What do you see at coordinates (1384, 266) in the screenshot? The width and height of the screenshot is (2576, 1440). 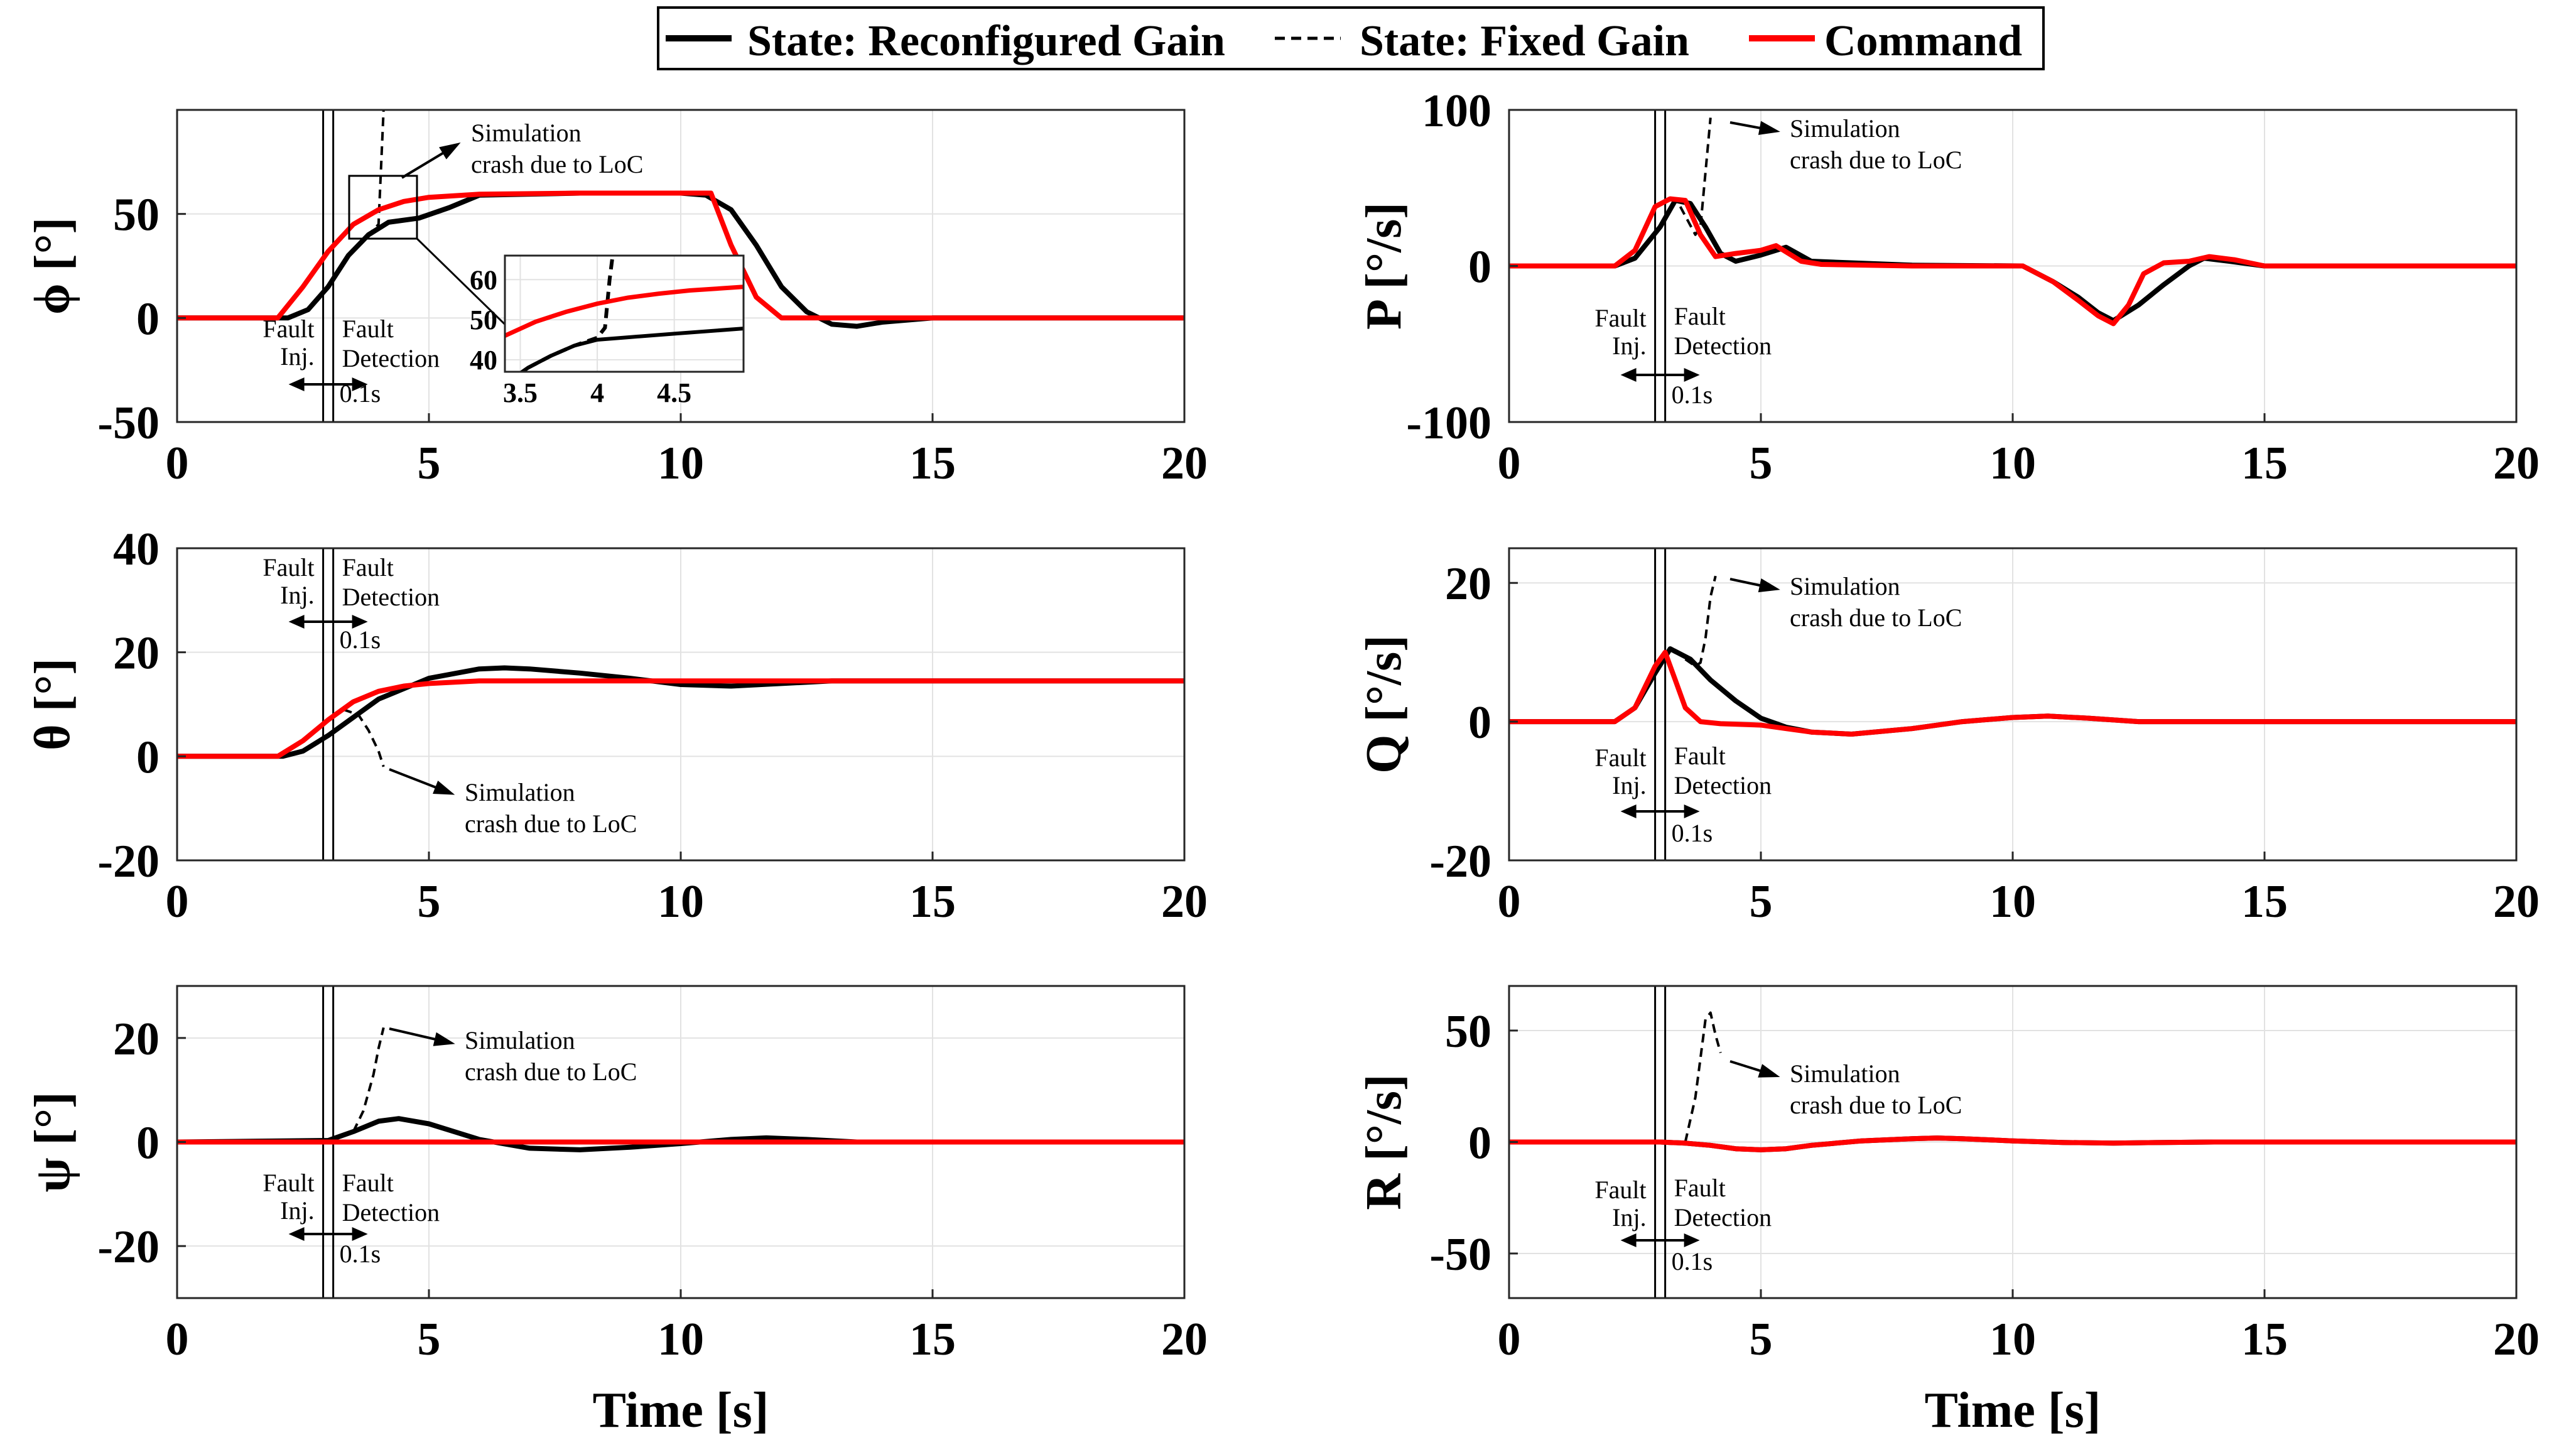 I see `y-axis-label: P [°/s]` at bounding box center [1384, 266].